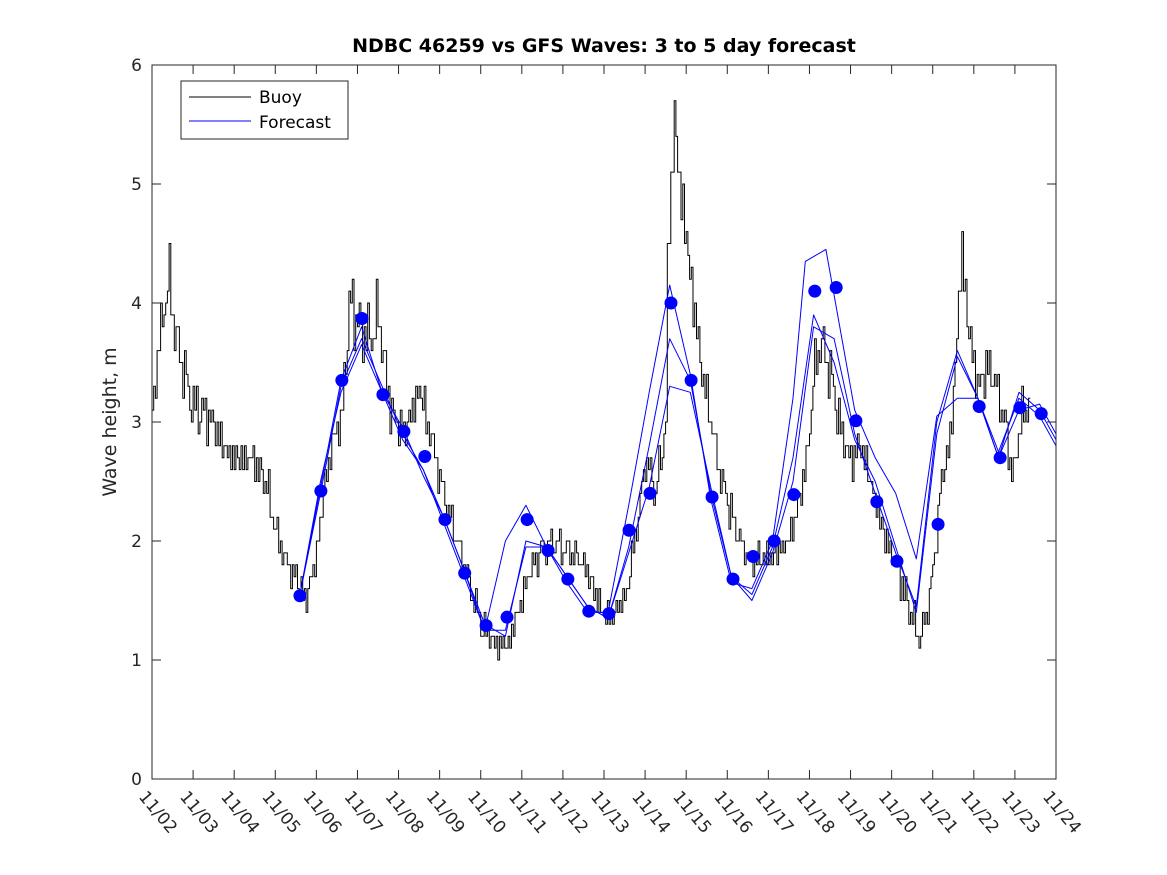 The image size is (1167, 875). Describe the element at coordinates (136, 542) in the screenshot. I see `y-tick-label: 2` at that location.